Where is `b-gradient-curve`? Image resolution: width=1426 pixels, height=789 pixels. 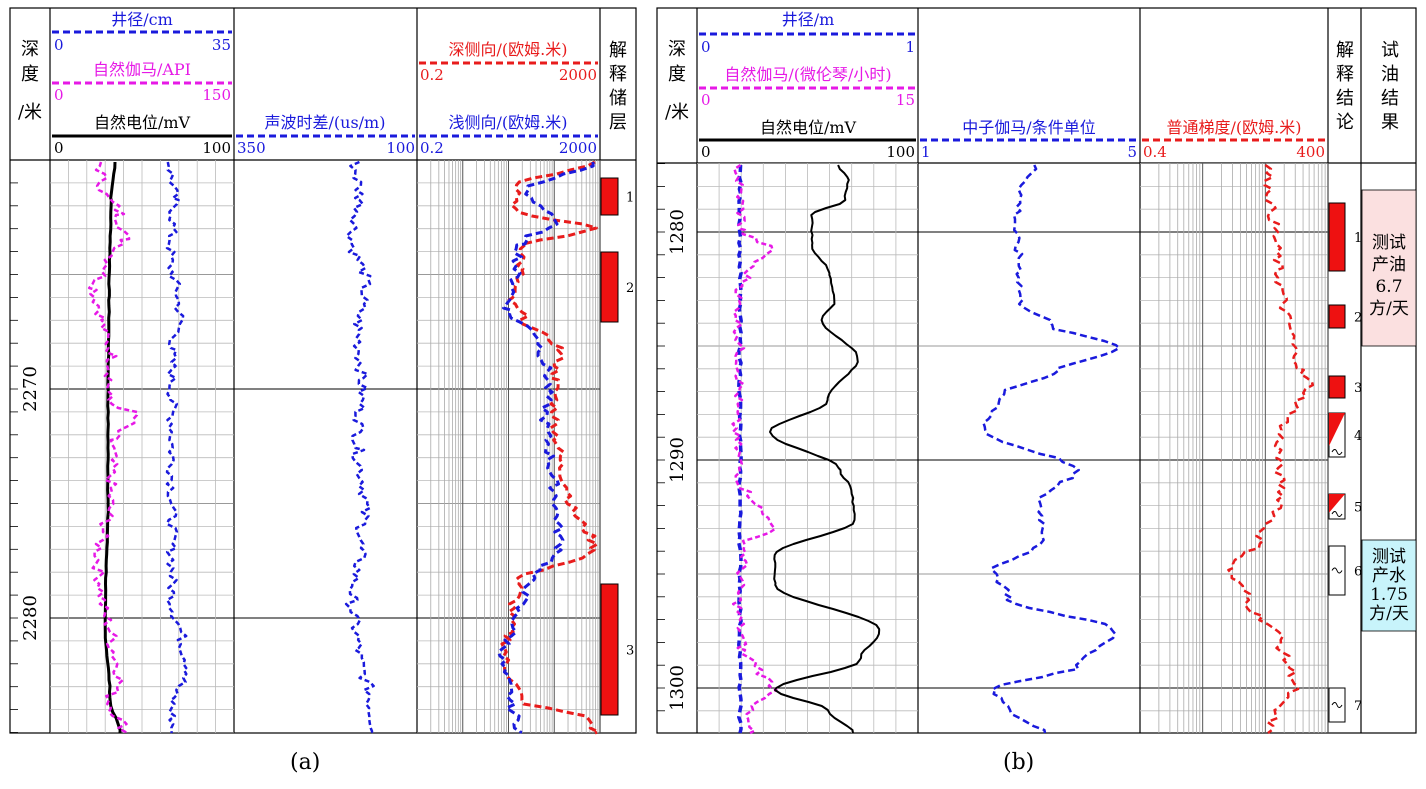
b-gradient-curve is located at coordinates (1271, 448).